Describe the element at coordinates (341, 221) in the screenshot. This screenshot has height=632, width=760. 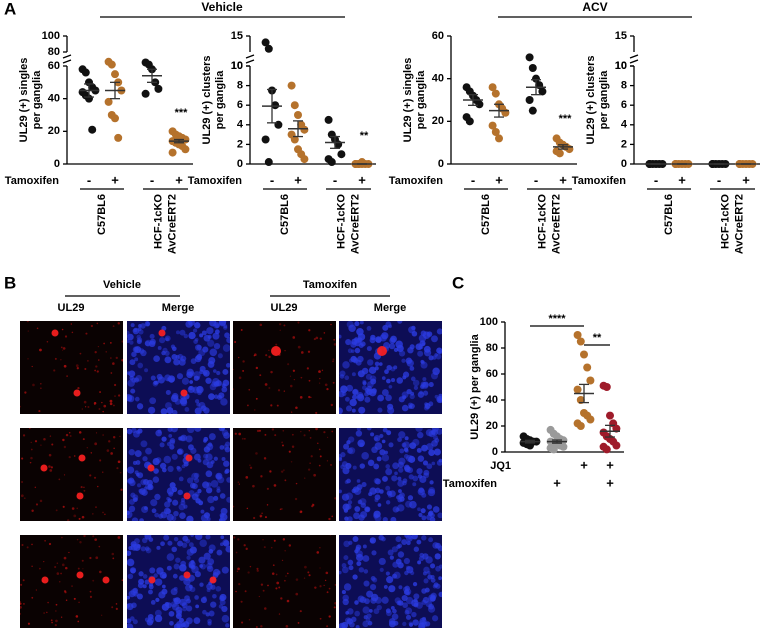
I see `strain-label: HCF-1cKO` at that location.